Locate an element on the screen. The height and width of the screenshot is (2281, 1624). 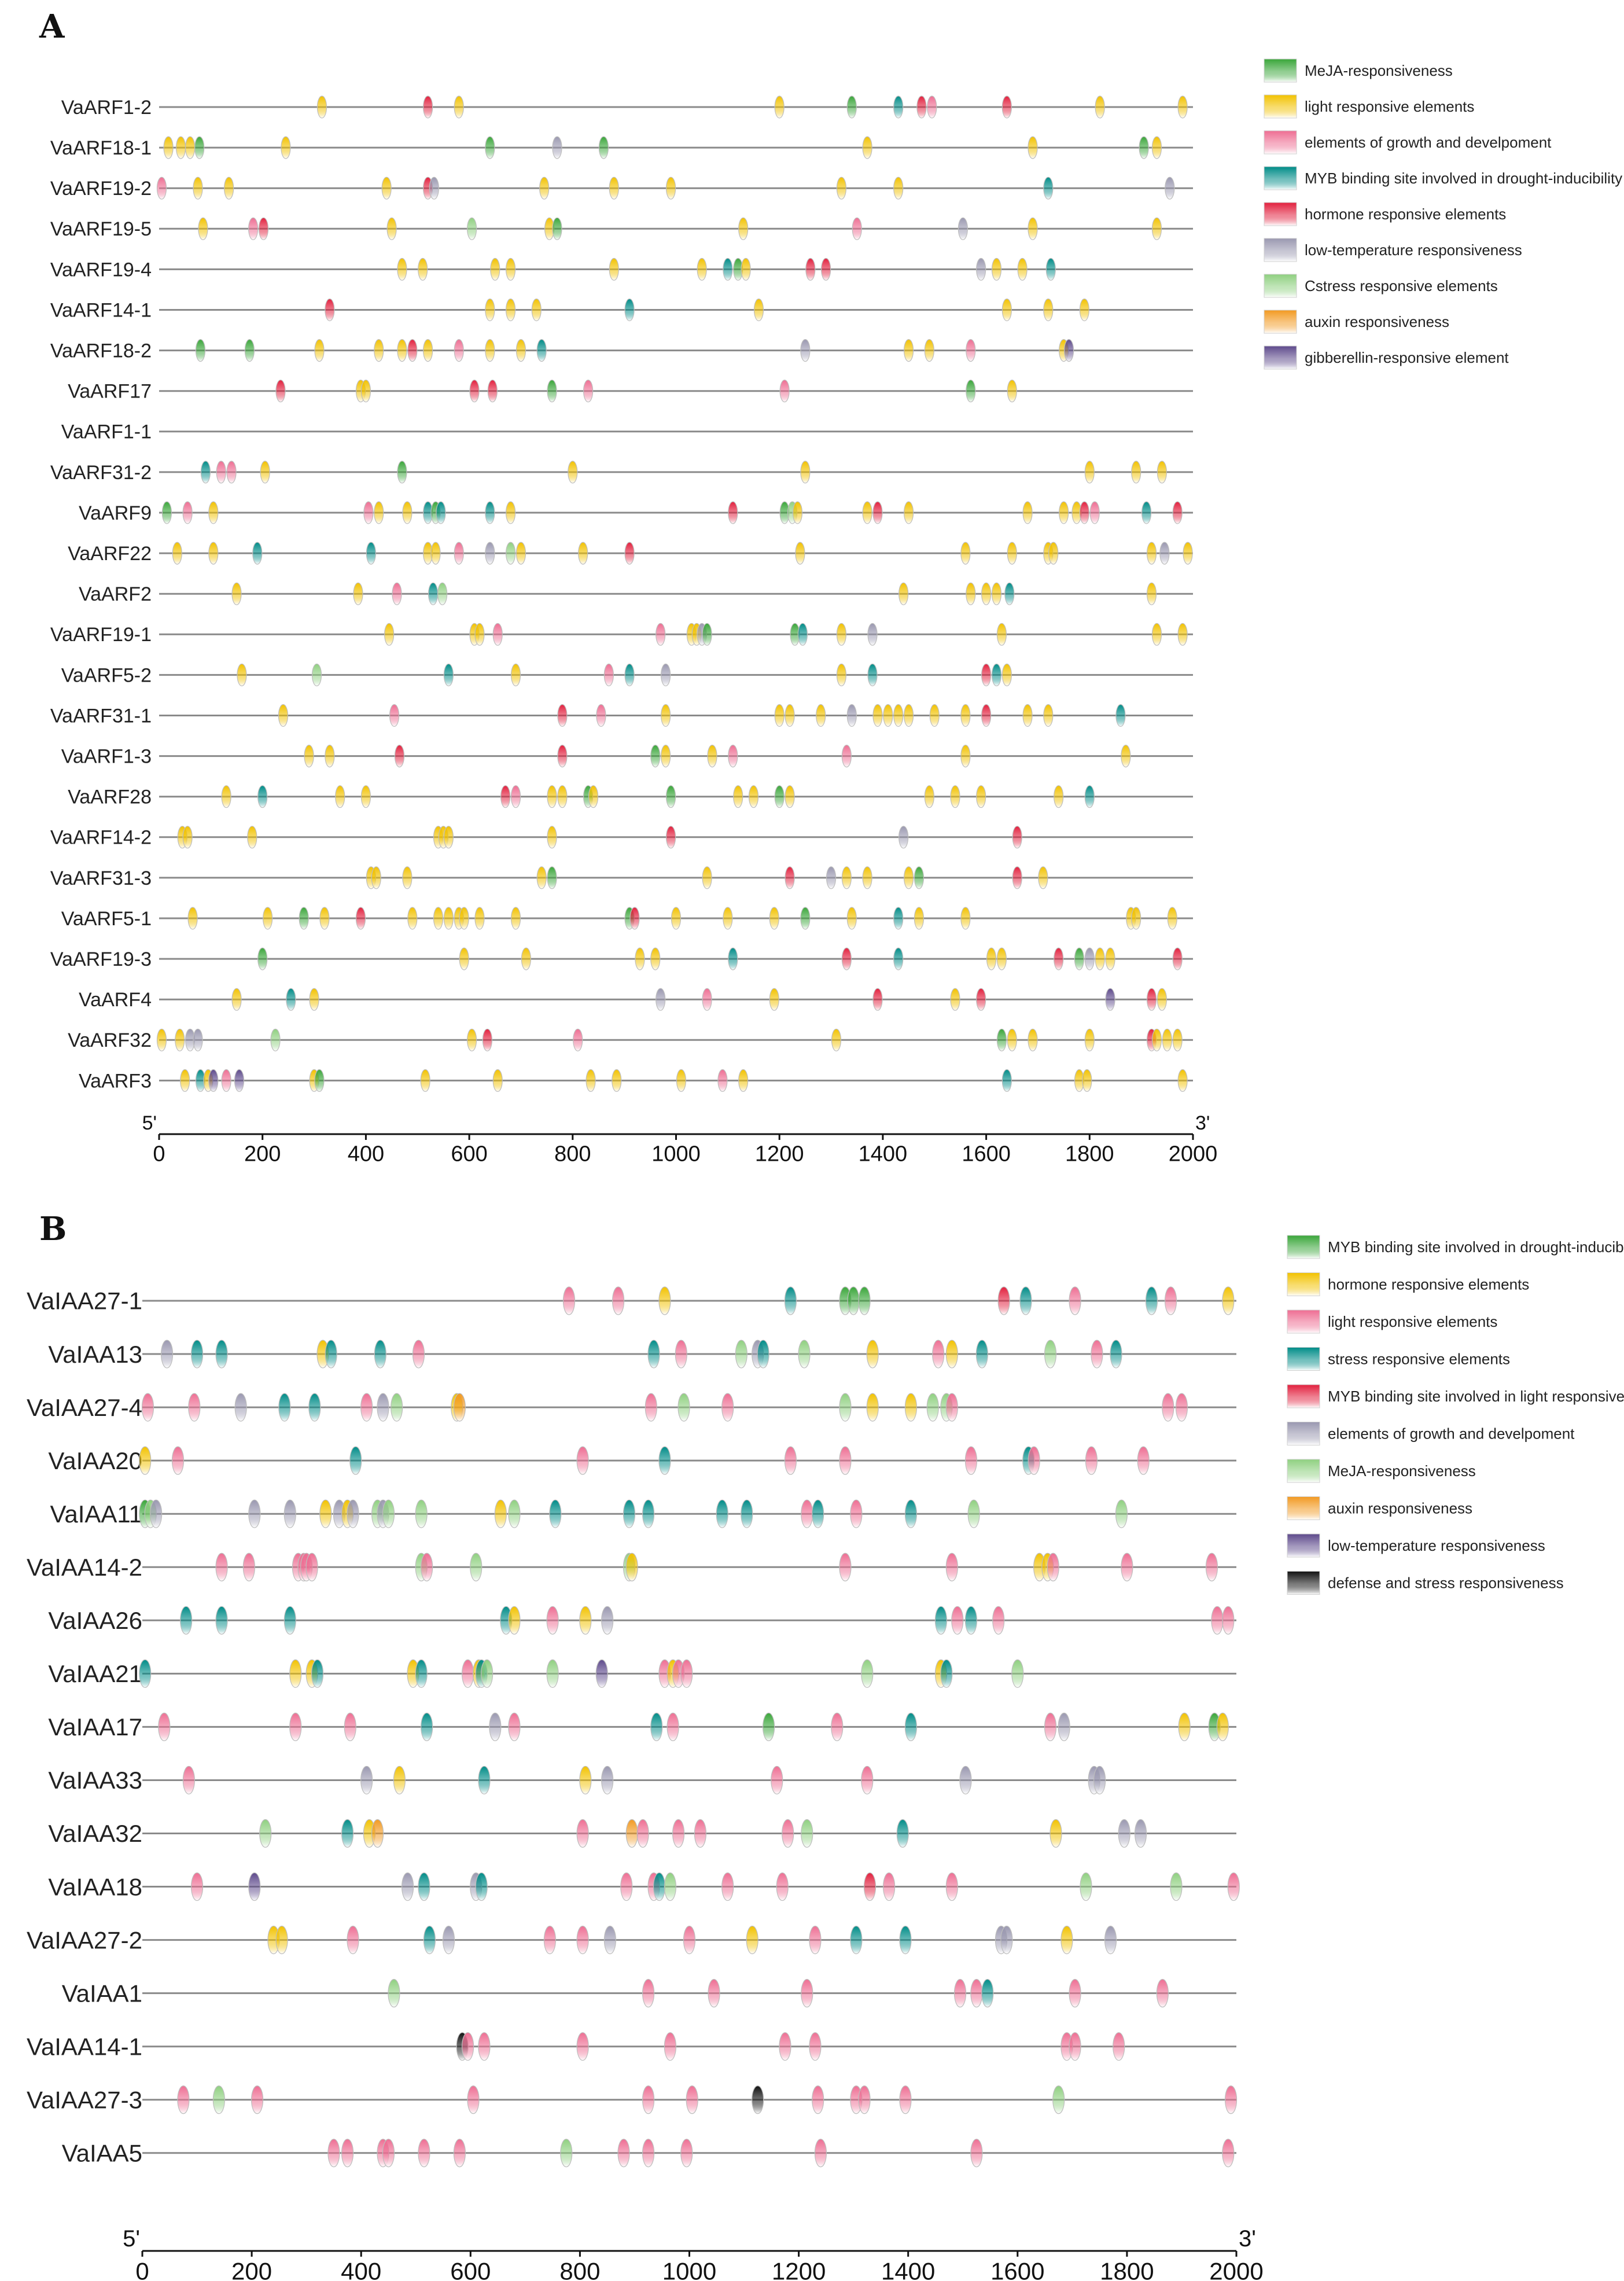
legend-swatch is located at coordinates (1280, 322).